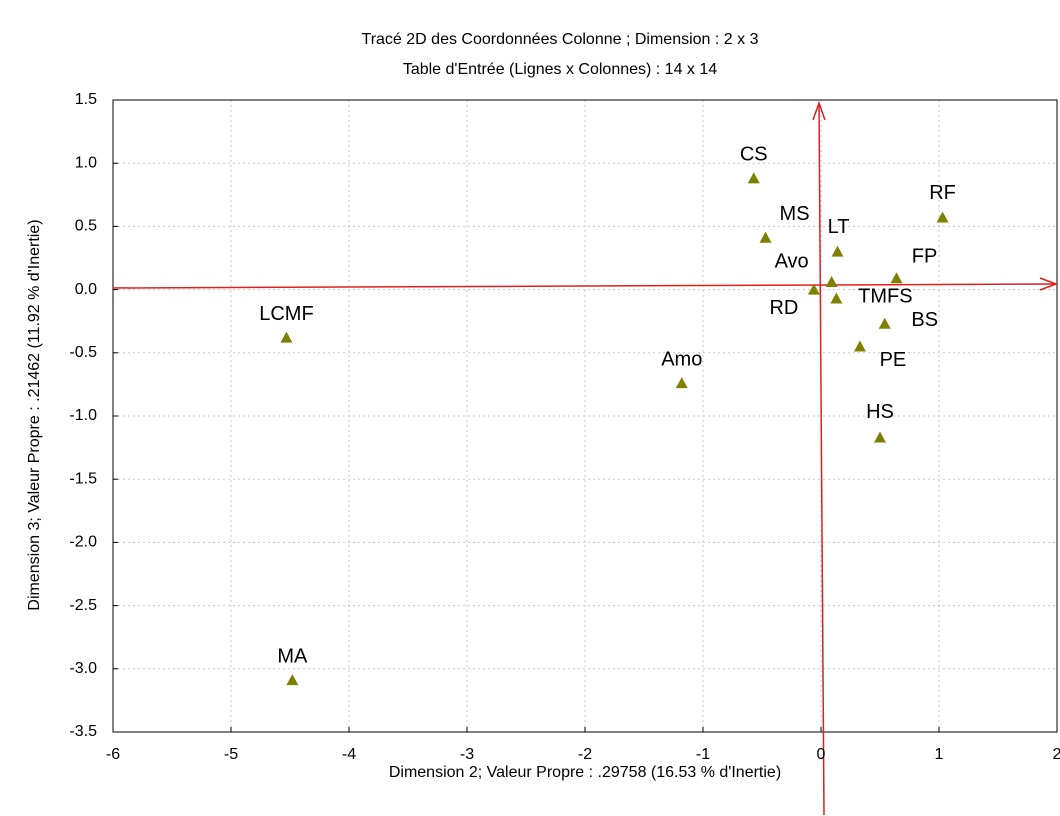  Describe the element at coordinates (113, 754) in the screenshot. I see `x-tick-label: -6` at that location.